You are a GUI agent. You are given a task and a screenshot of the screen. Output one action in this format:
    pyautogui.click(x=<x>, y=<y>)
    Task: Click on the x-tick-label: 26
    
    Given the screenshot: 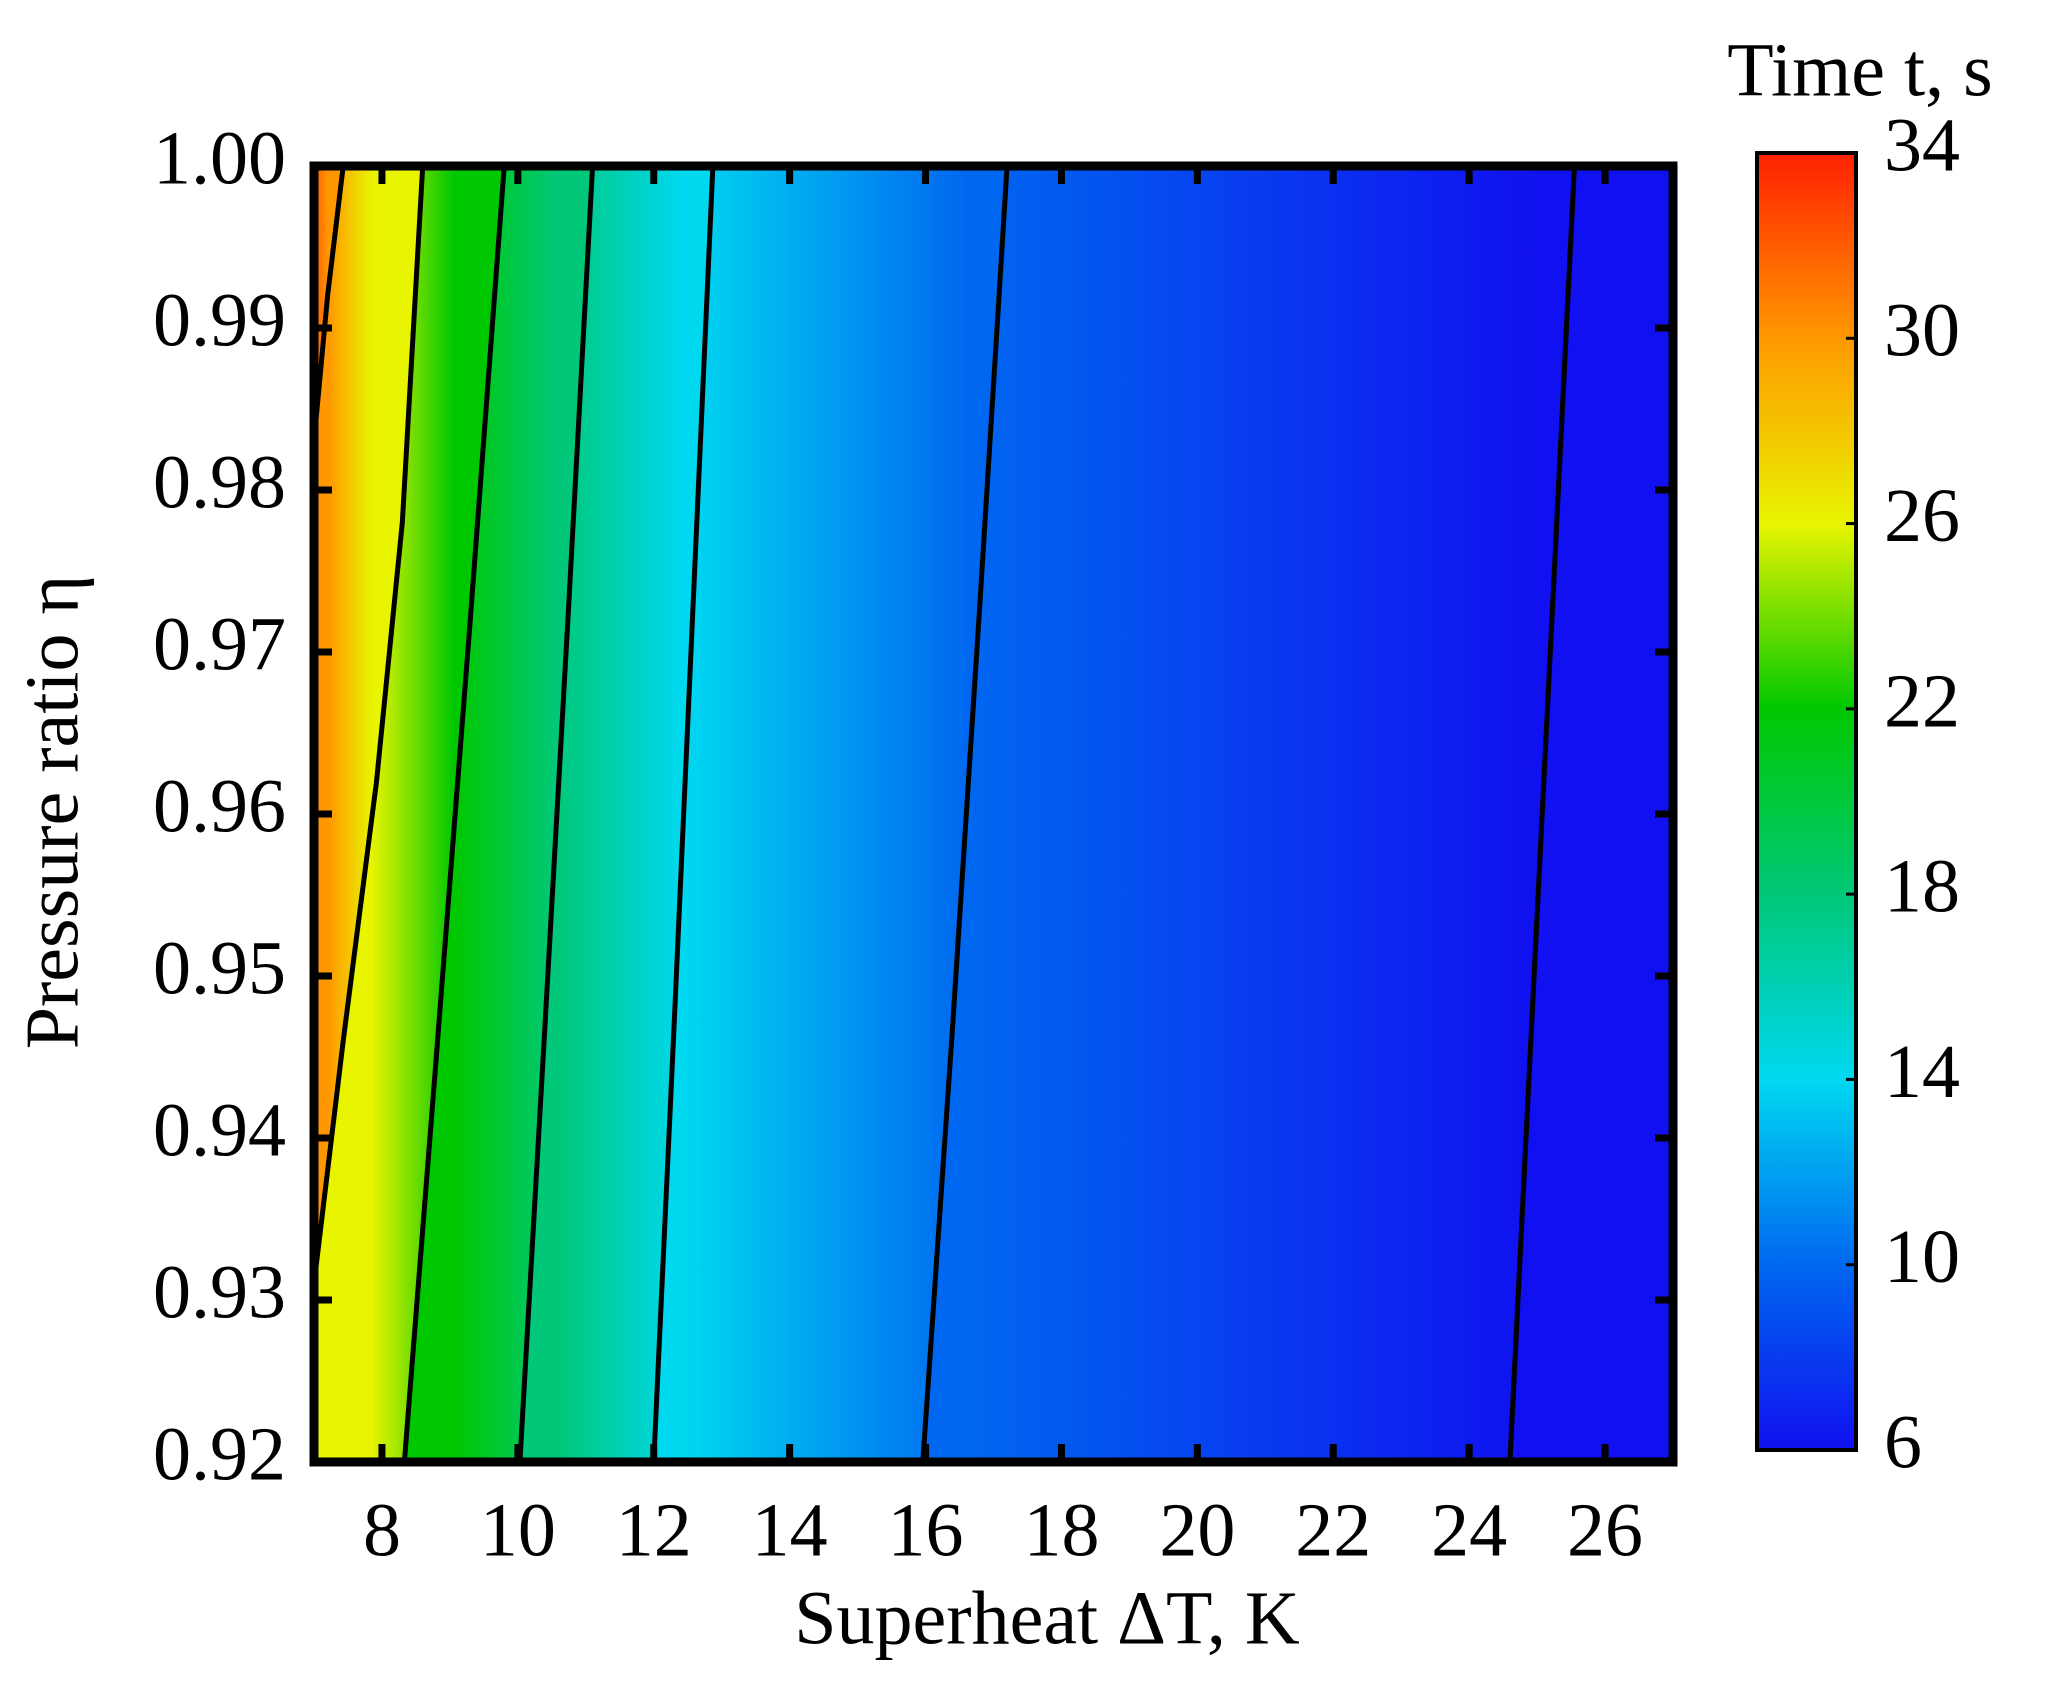 What is the action you would take?
    pyautogui.click(x=1605, y=1530)
    